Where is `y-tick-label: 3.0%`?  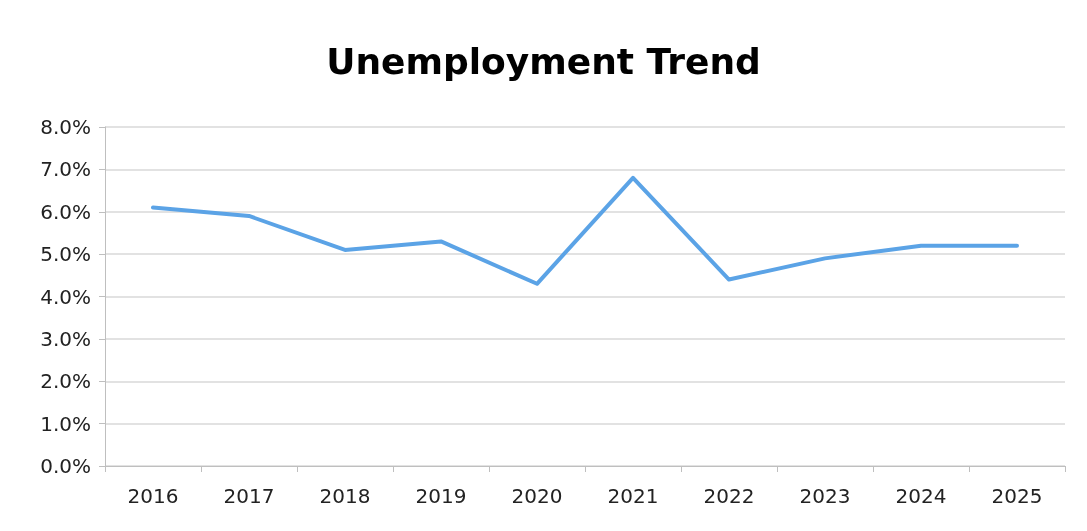 y-tick-label: 3.0% is located at coordinates (65, 338).